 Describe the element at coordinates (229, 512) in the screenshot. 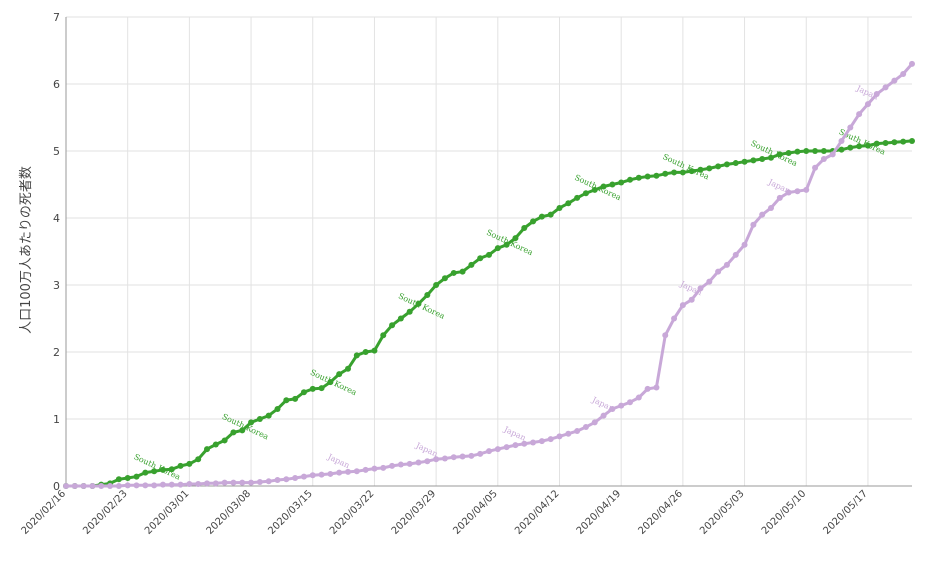

I see `x-tick-label: 2020/03/08` at that location.